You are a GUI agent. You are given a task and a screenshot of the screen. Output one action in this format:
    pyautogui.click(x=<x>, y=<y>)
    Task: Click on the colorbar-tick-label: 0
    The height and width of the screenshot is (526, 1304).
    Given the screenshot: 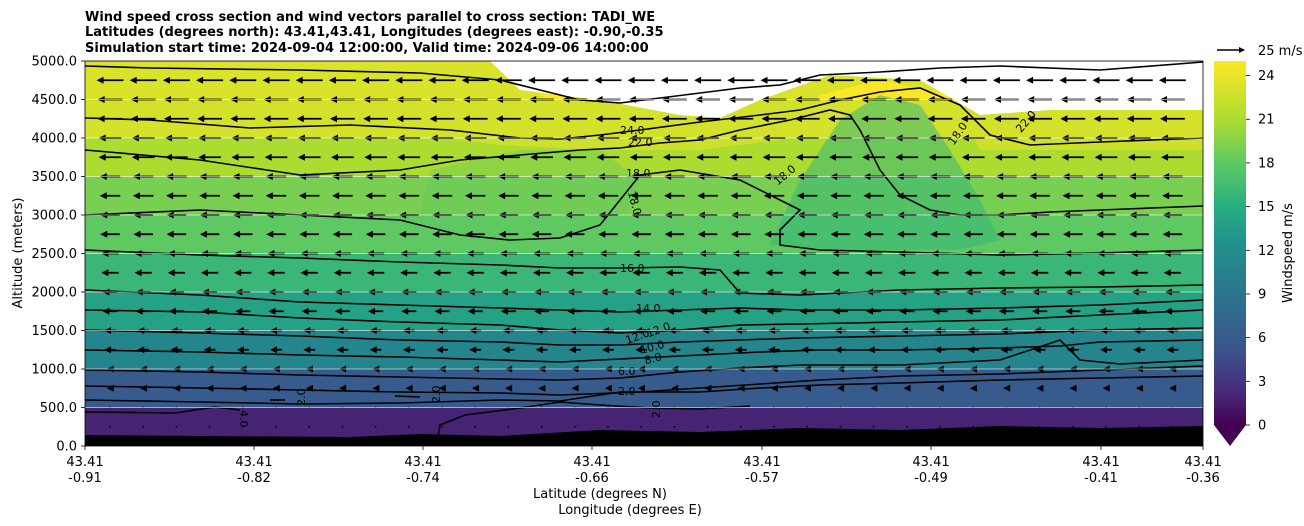 What is the action you would take?
    pyautogui.click(x=1262, y=426)
    